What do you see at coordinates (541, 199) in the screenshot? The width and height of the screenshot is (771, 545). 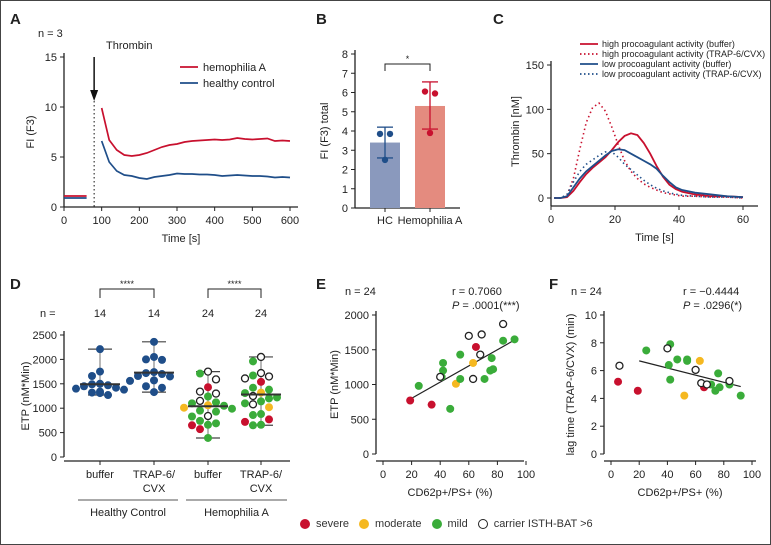 I see `panel-c-ytick-label: 0` at bounding box center [541, 199].